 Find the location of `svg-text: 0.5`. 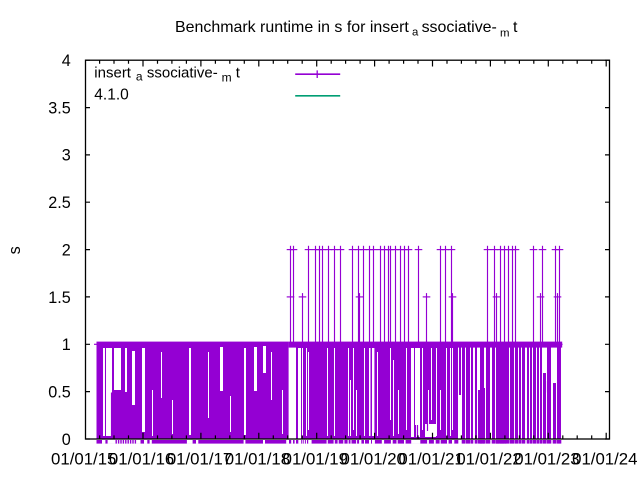

svg-text: 0.5 is located at coordinates (59, 392).